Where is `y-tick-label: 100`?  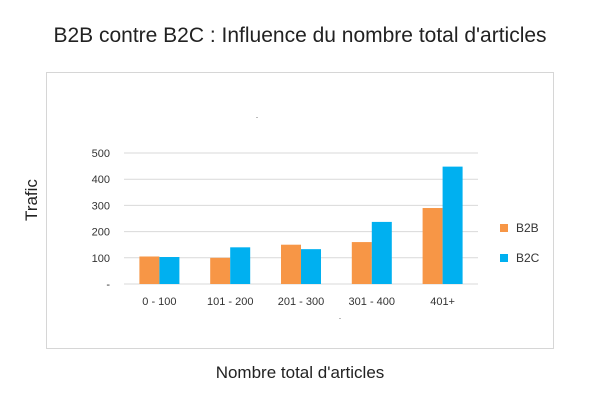 y-tick-label: 100 is located at coordinates (101, 259).